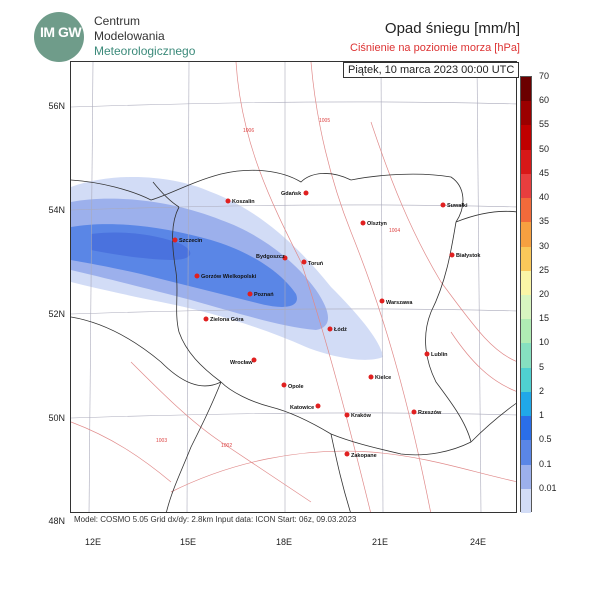 This screenshot has height=592, width=592. I want to click on city-zakopane: Zakopane, so click(360, 455).